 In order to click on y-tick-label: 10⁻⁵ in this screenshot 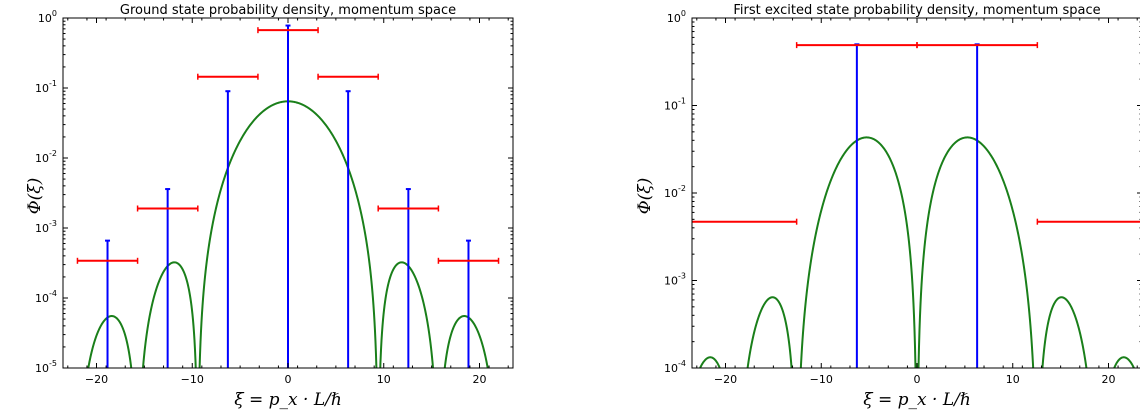, I will do `click(46, 367)`.